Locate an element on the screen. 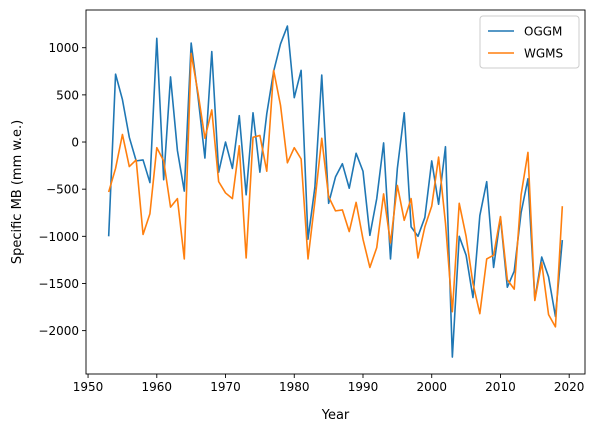 This screenshot has width=593, height=432. legend-label-oggm: OGGM is located at coordinates (543, 32).